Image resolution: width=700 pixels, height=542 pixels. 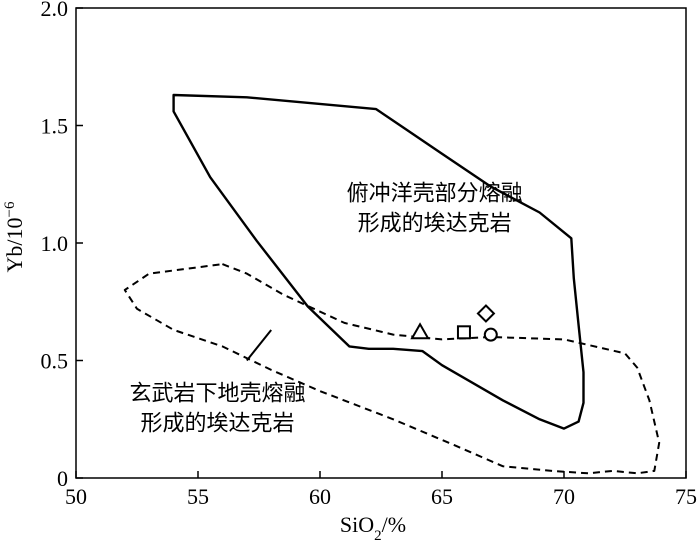 I want to click on x-axis-title: SiO2/%, so click(x=373, y=527).